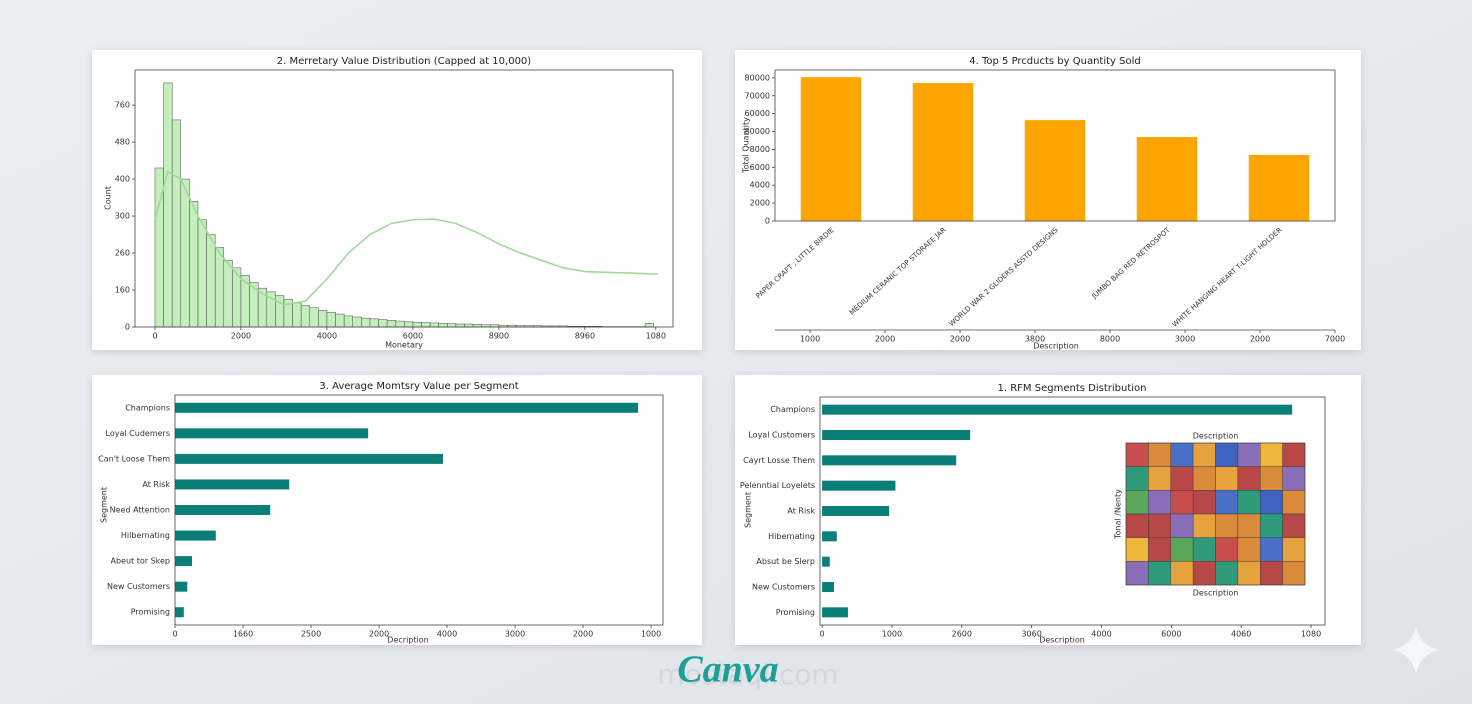  Describe the element at coordinates (406, 238) in the screenshot. I see `kde-line` at that location.